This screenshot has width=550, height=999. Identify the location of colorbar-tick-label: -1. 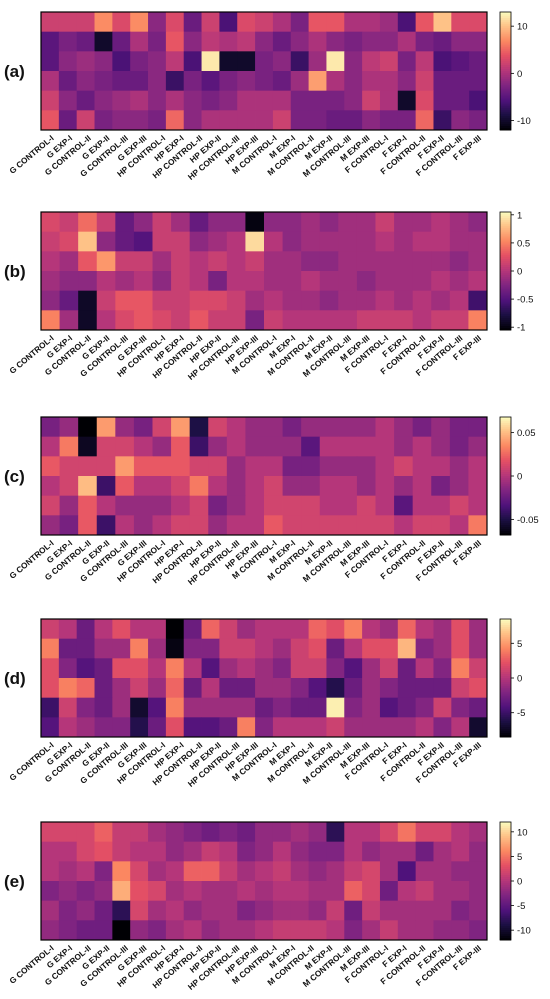
(521, 328).